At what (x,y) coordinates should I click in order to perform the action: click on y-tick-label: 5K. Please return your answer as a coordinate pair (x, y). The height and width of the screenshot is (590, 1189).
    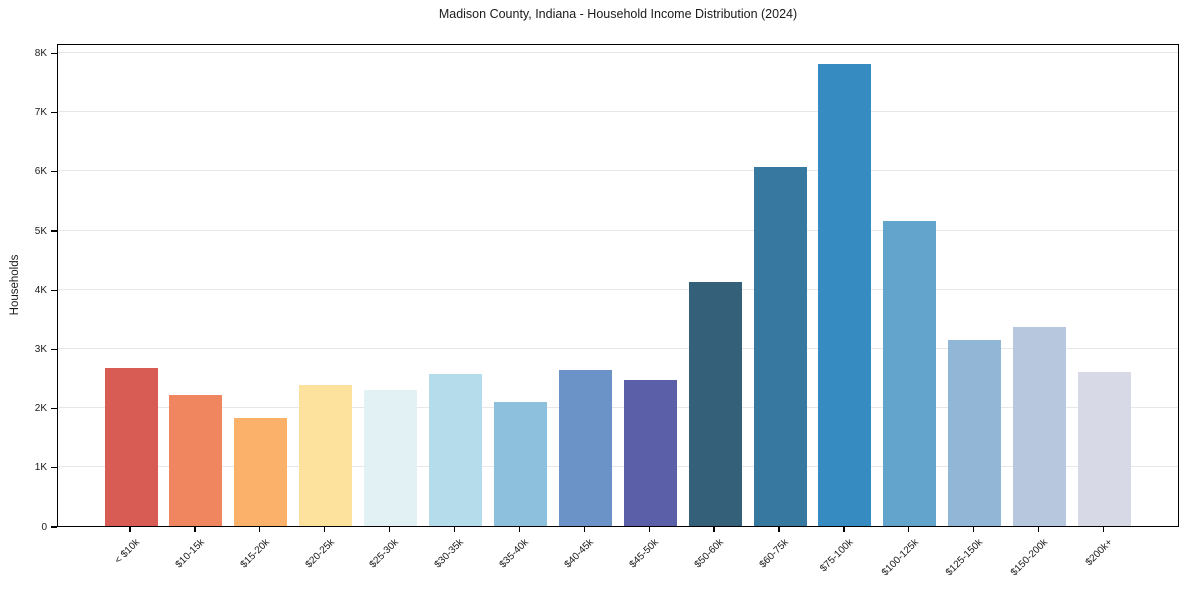
    Looking at the image, I should click on (40, 231).